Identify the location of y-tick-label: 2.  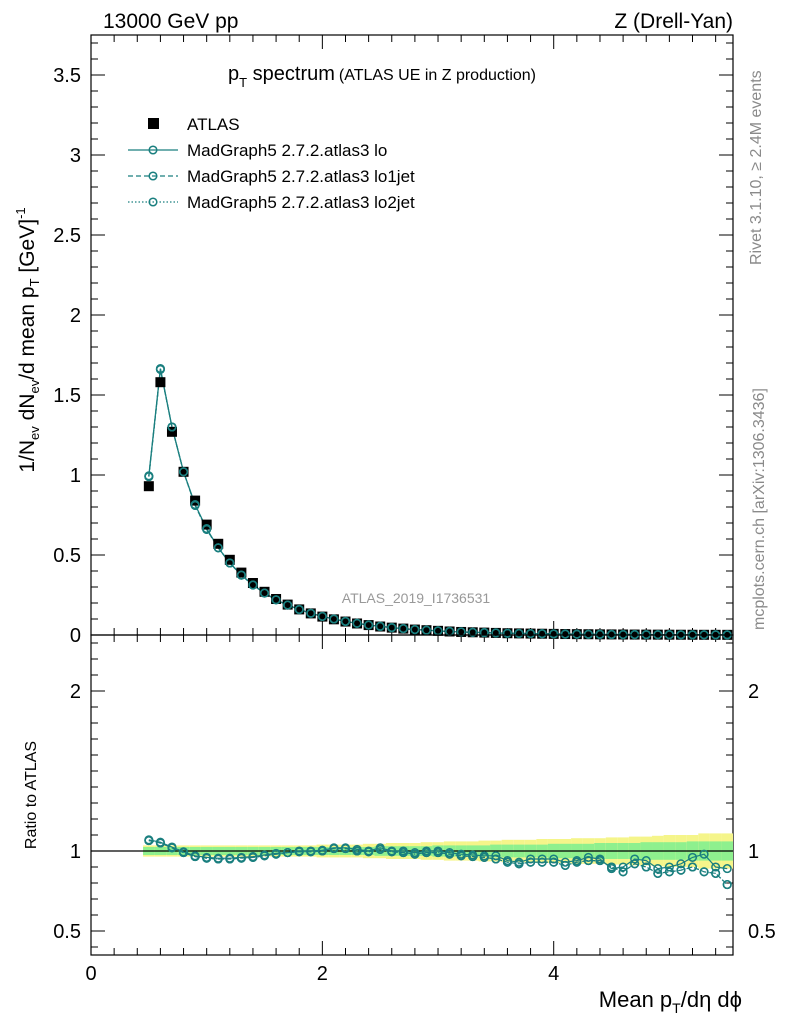
(75, 316).